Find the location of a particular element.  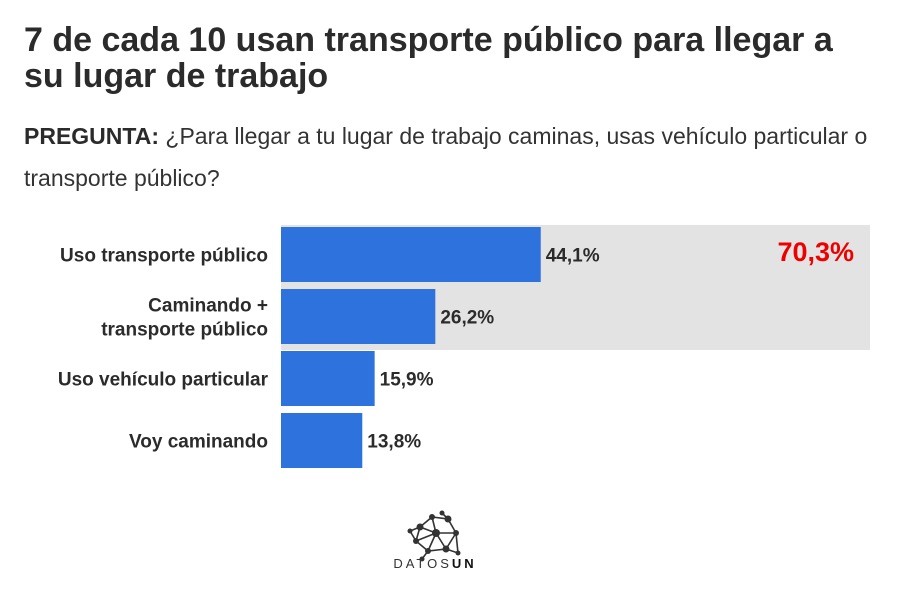

category-label: Voy caminando is located at coordinates (198, 442).